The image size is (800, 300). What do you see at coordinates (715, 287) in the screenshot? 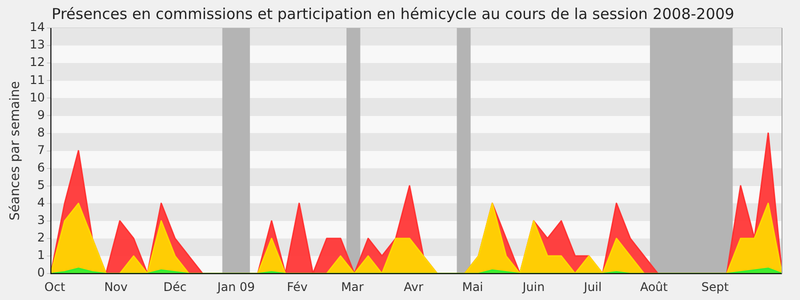
I see `x-tick-label: Sept` at bounding box center [715, 287].